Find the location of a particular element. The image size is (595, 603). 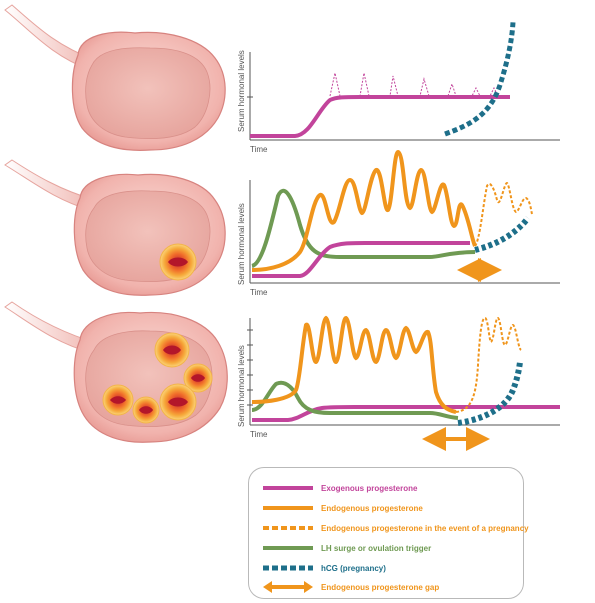

legend-label: LH surge or ovulation trigger is located at coordinates (376, 548).